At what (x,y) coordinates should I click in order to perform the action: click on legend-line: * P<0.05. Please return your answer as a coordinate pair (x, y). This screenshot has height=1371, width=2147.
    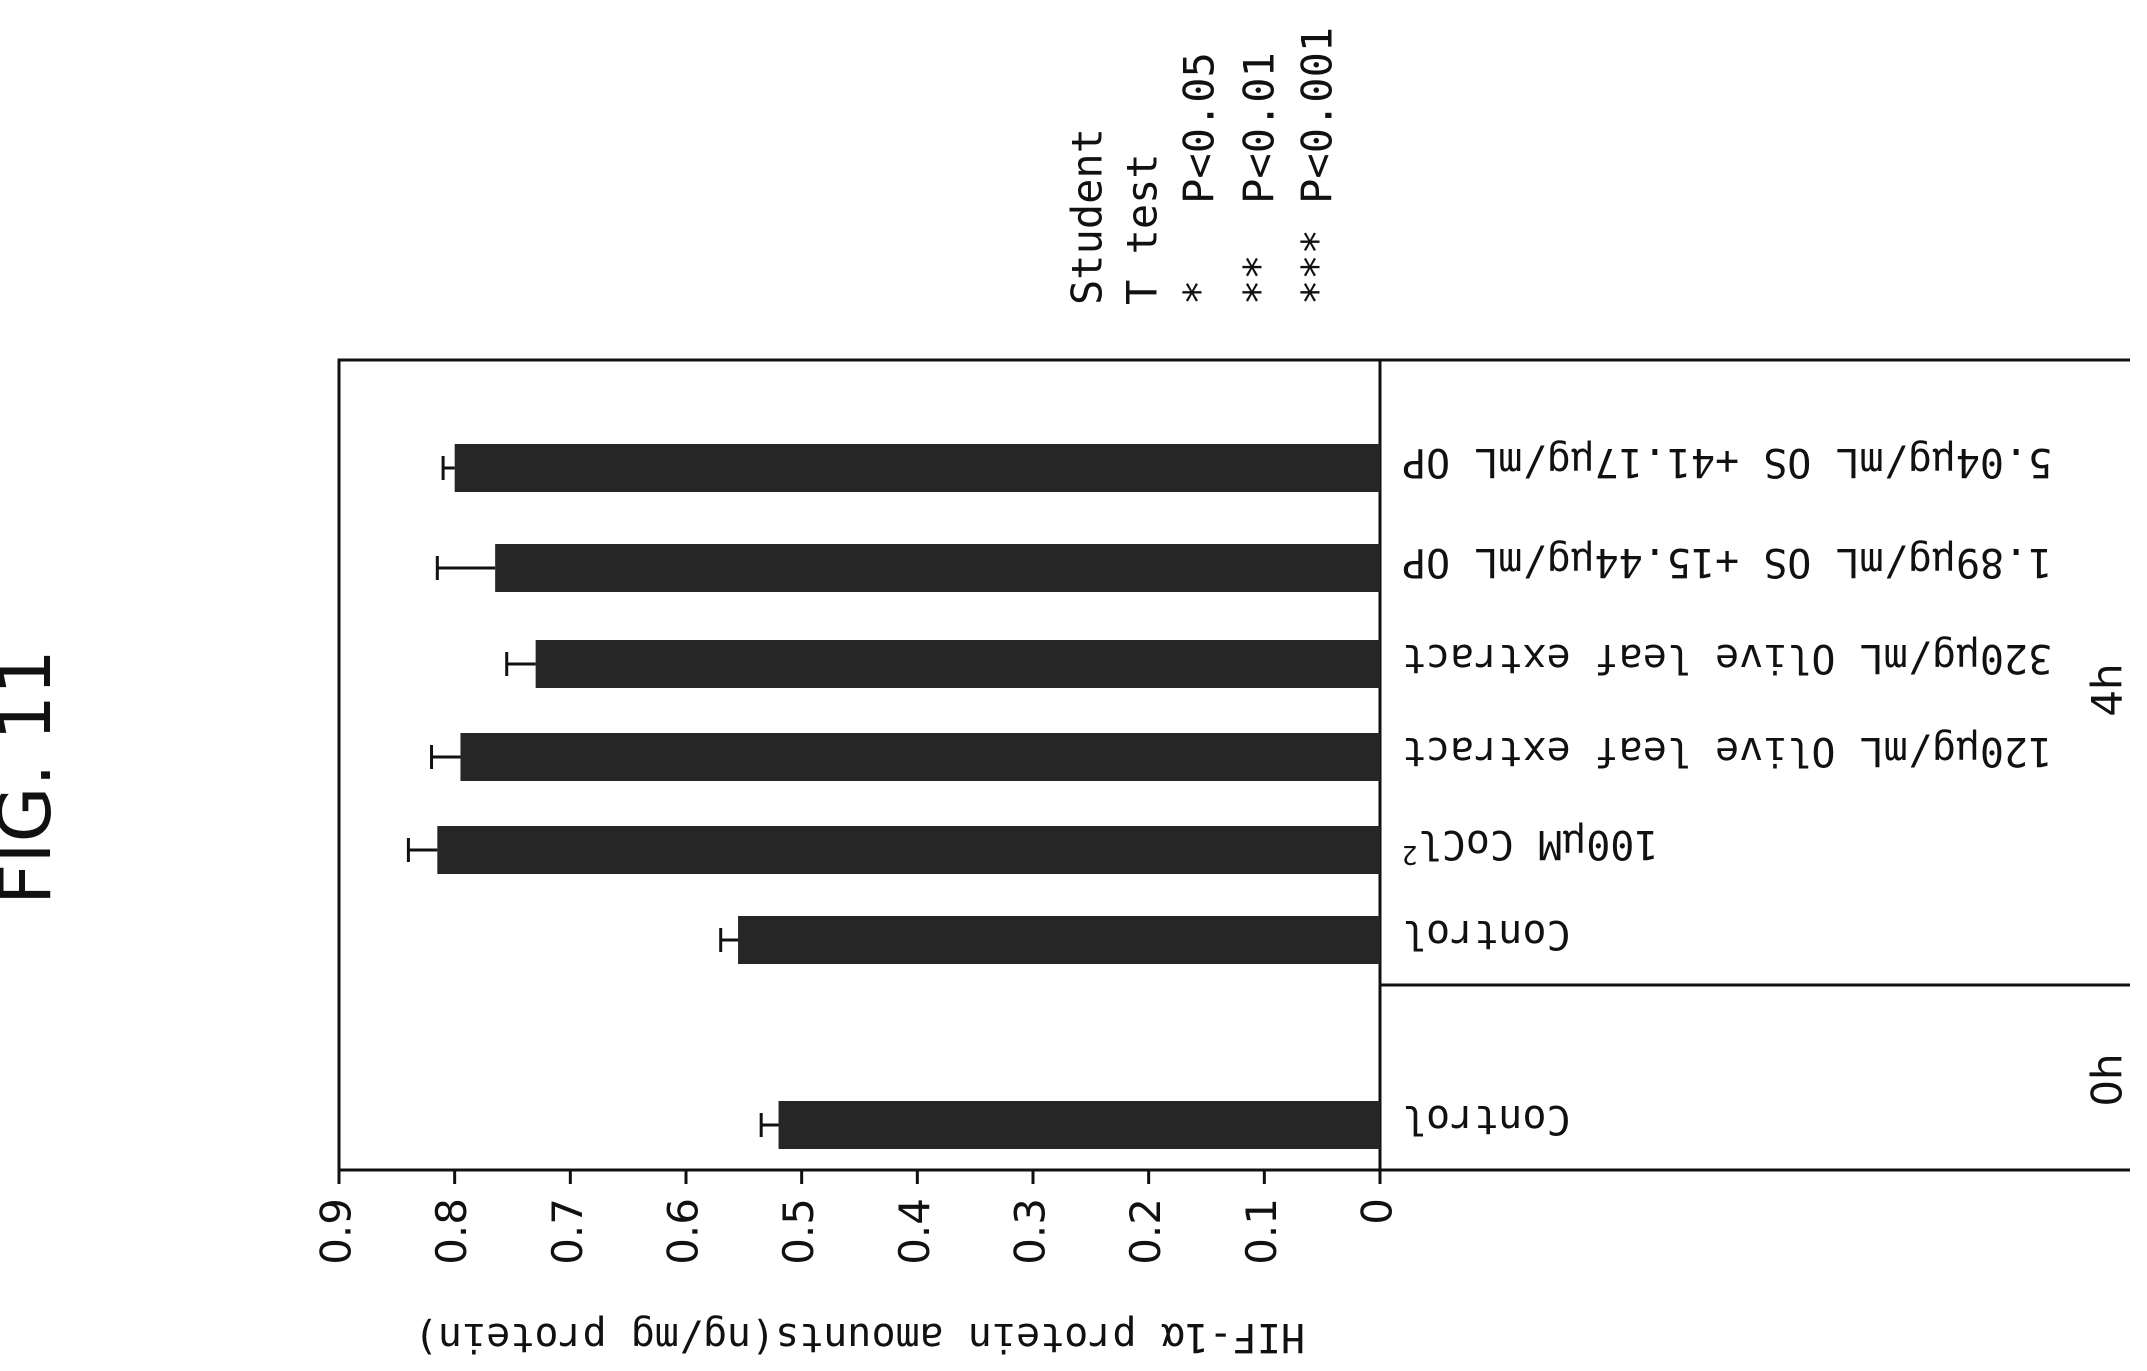
    Looking at the image, I should click on (1199, 178).